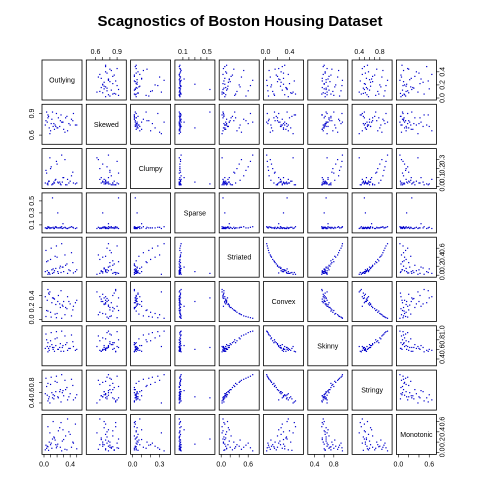 This screenshot has height=480, width=480. Describe the element at coordinates (290, 52) in the screenshot. I see `x-tick-label-convex: 0.4` at that location.